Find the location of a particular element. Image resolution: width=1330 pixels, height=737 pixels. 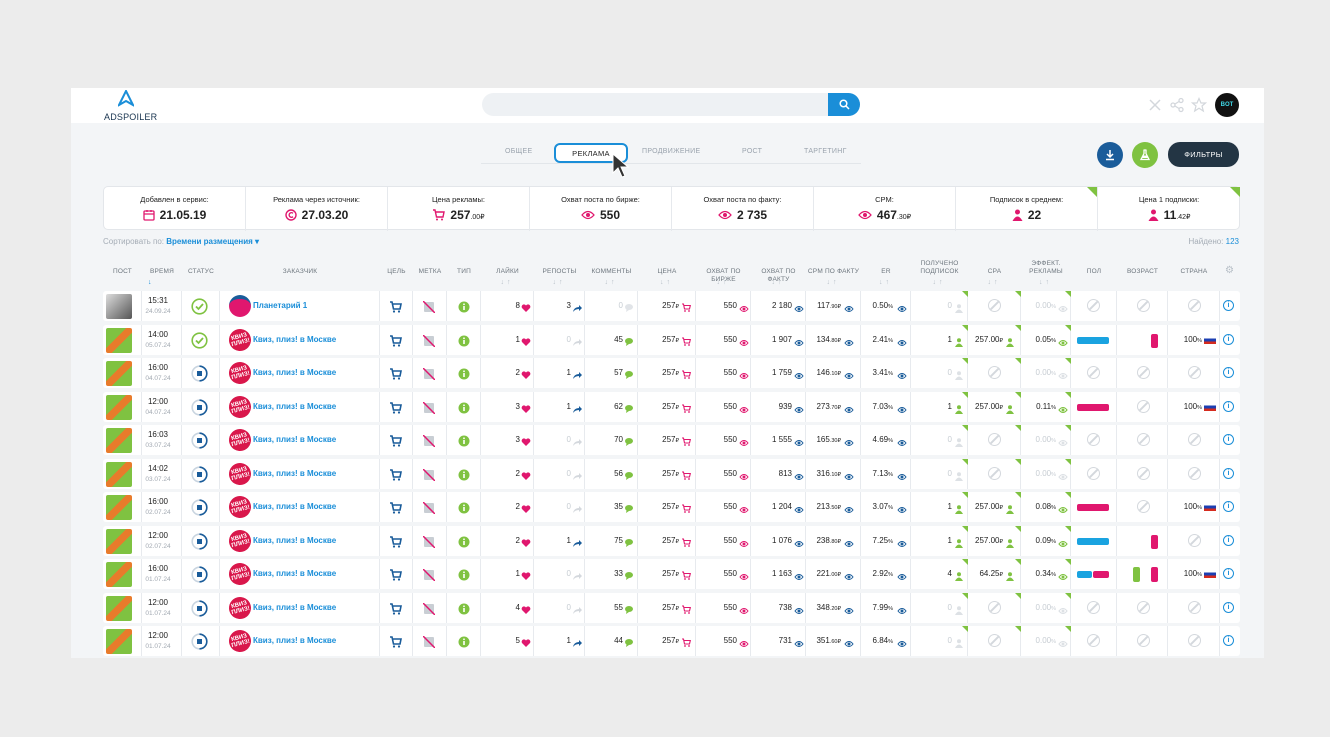

column-header-er: ER is located at coordinates (886, 271).